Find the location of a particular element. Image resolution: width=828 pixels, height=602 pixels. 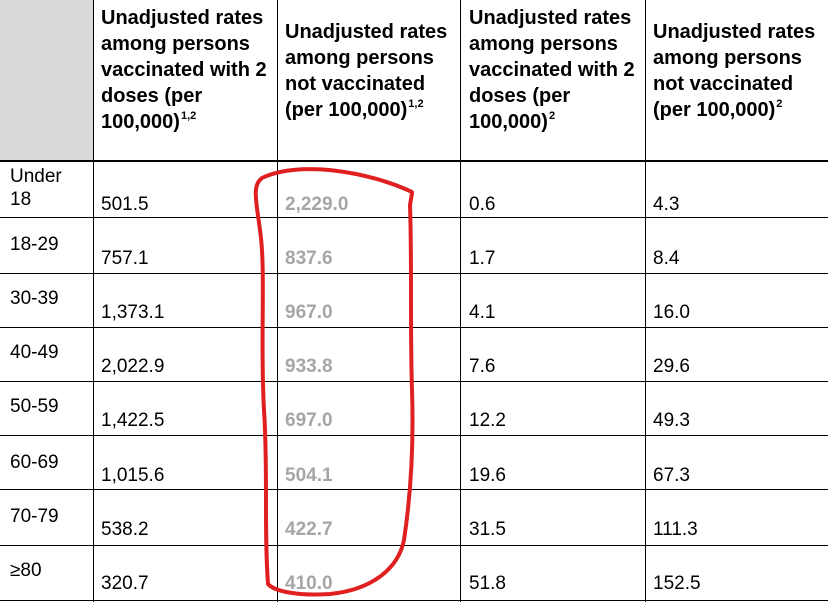

cell-vaccinated-1: 757.1 is located at coordinates (125, 258).